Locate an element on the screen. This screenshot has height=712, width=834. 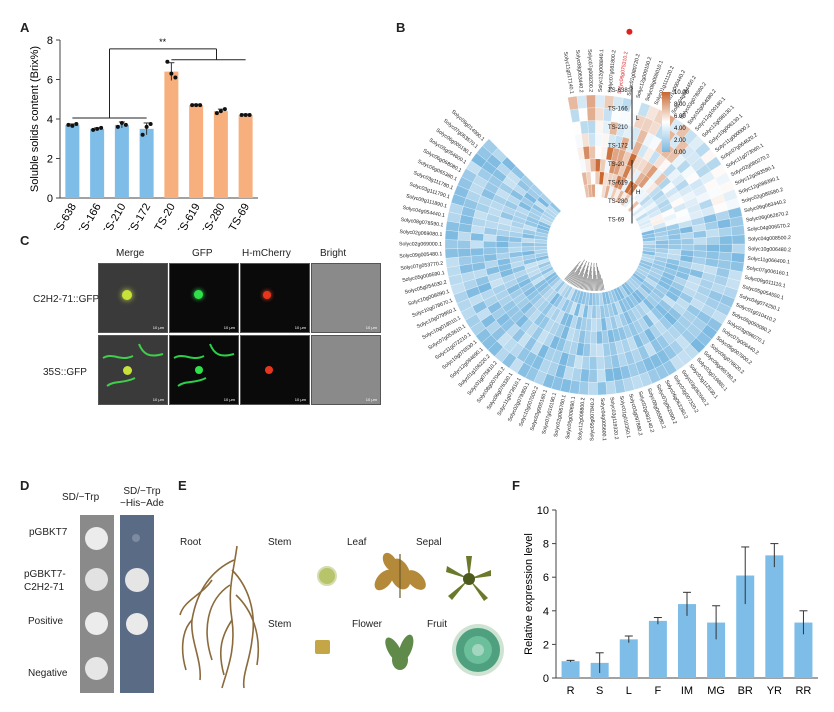
row-label-positive: Positive is located at coordinates (46, 621).